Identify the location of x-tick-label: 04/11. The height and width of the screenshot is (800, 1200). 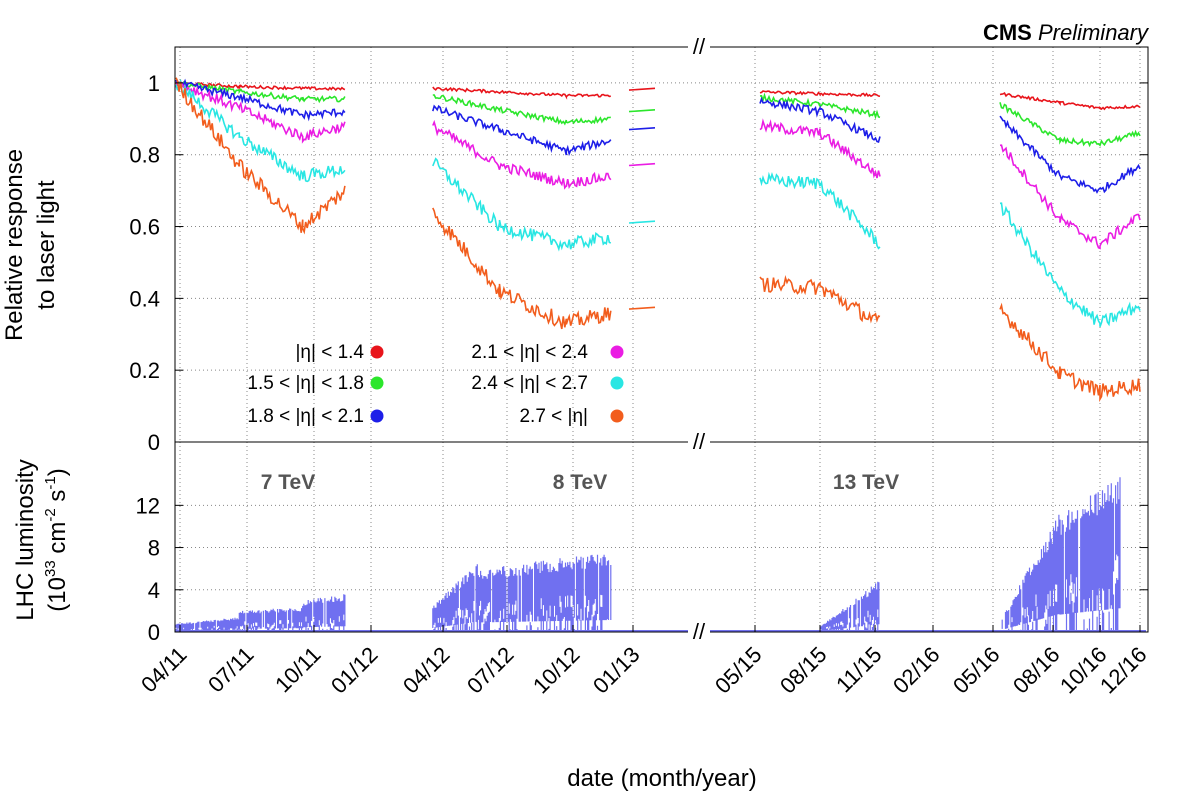
(163, 669).